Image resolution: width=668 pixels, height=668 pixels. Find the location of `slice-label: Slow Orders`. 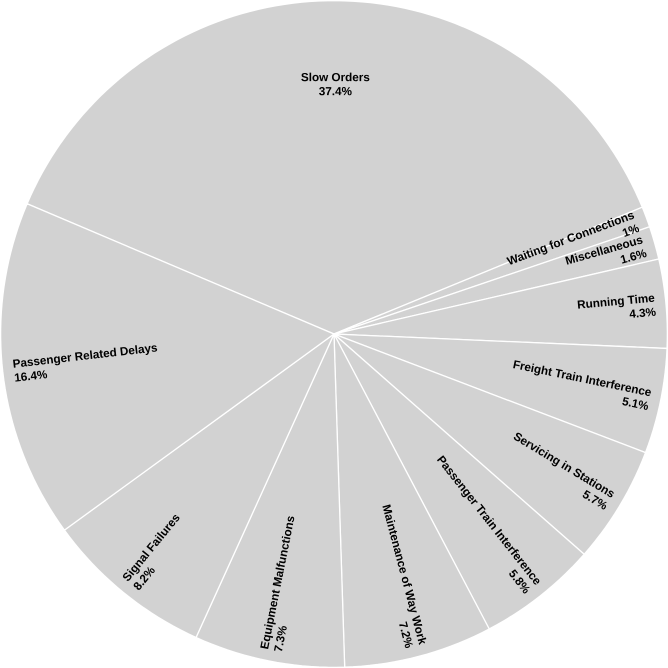

slice-label: Slow Orders is located at coordinates (335, 77).